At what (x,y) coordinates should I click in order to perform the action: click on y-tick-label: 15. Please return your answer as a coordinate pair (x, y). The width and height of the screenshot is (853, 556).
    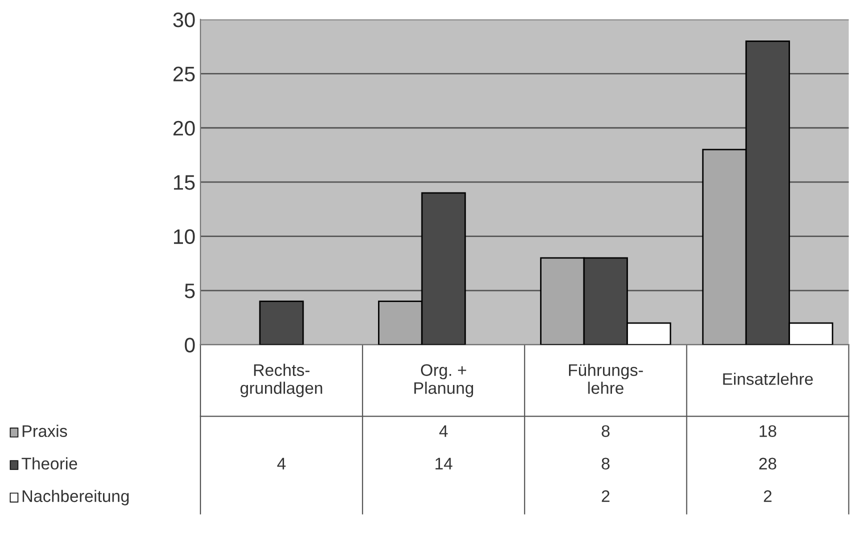
    Looking at the image, I should click on (184, 182).